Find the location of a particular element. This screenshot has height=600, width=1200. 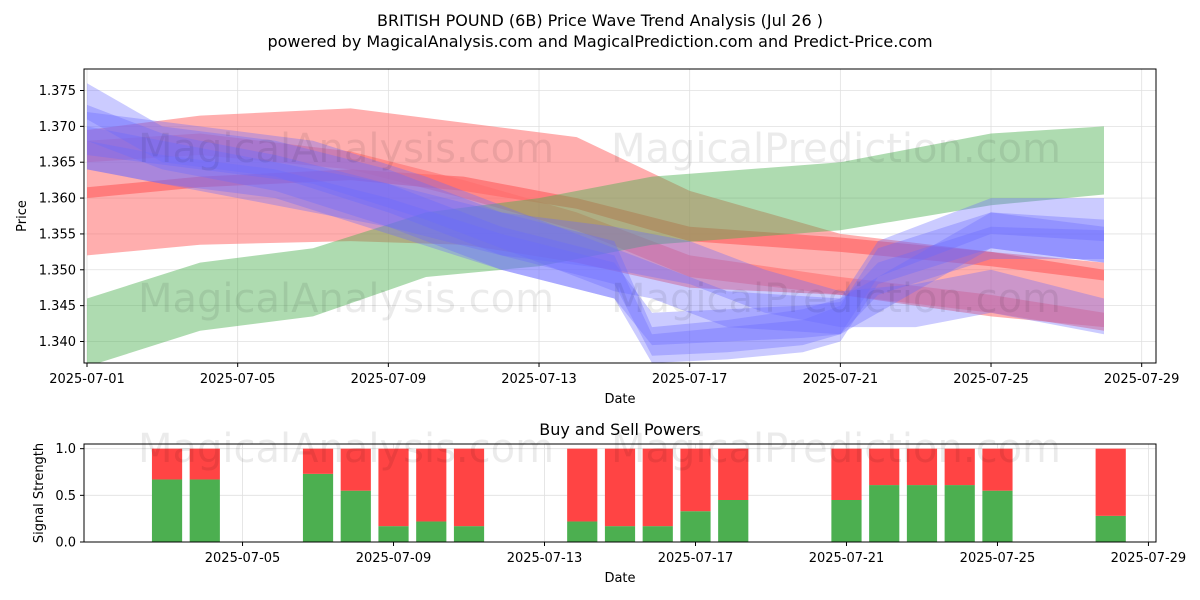

price-y-tick-label: 1.360 is located at coordinates (57, 199).